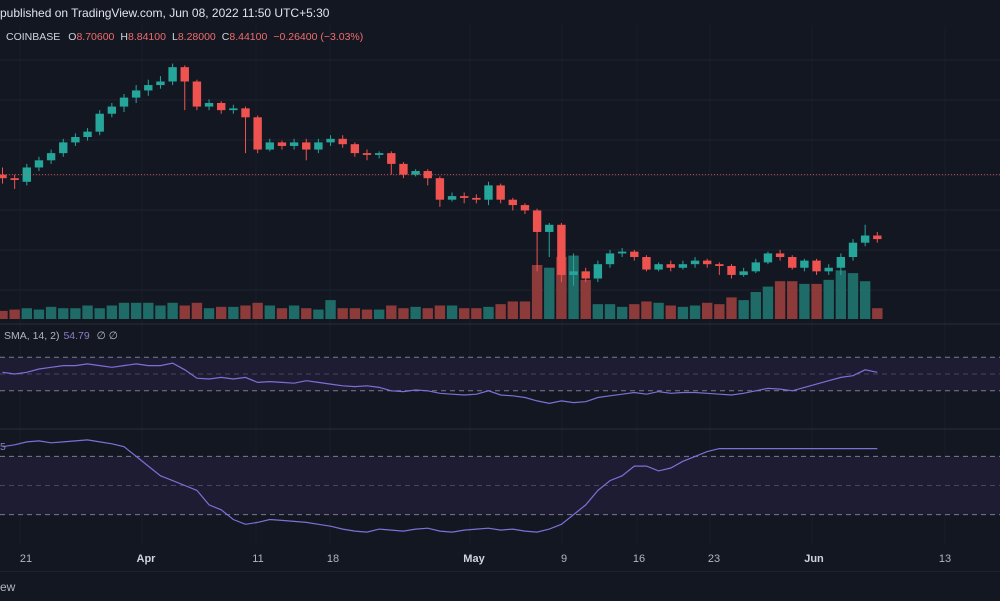 The height and width of the screenshot is (601, 1000). I want to click on stoch-legend-value: 5, so click(3, 447).